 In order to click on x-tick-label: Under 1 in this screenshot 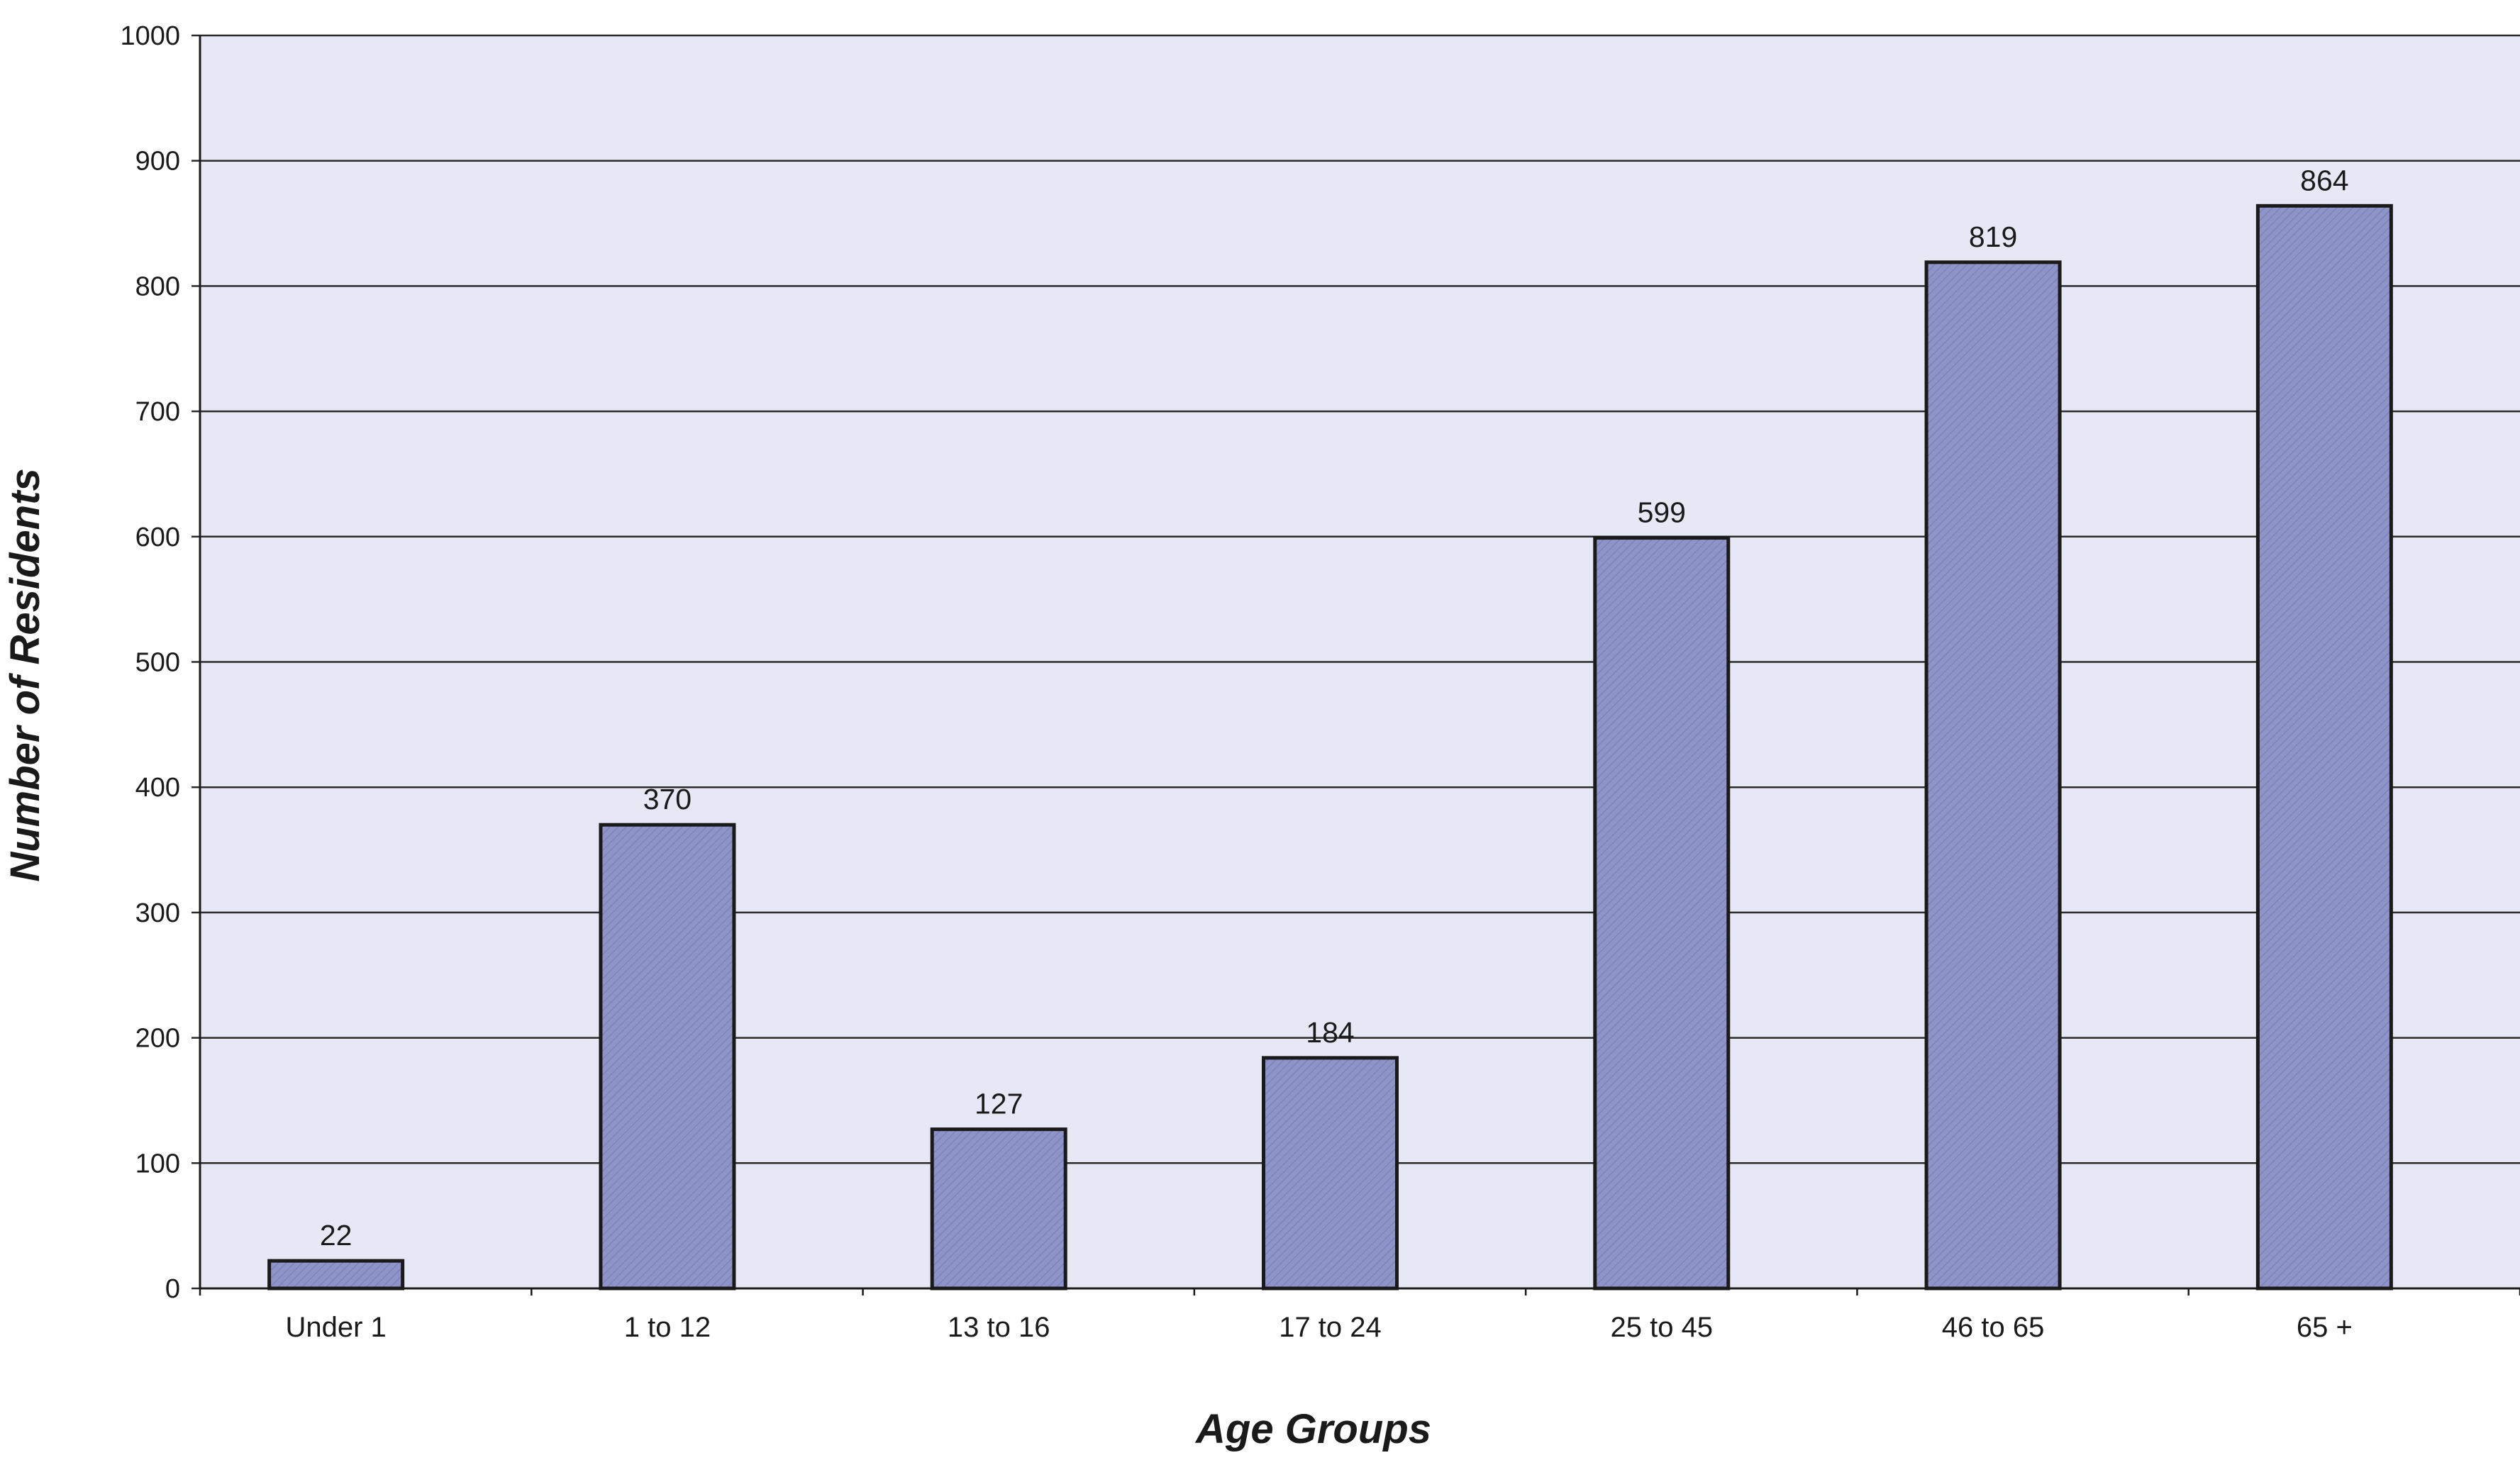, I will do `click(336, 1327)`.